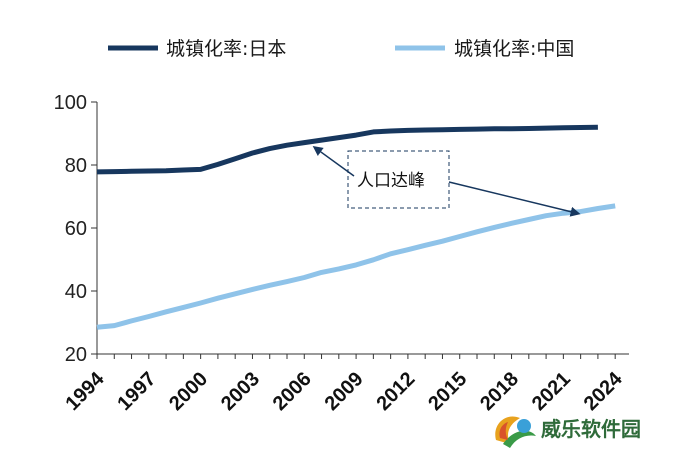 The width and height of the screenshot is (682, 455). Describe the element at coordinates (395, 391) in the screenshot. I see `x-tick-label: 2012` at that location.